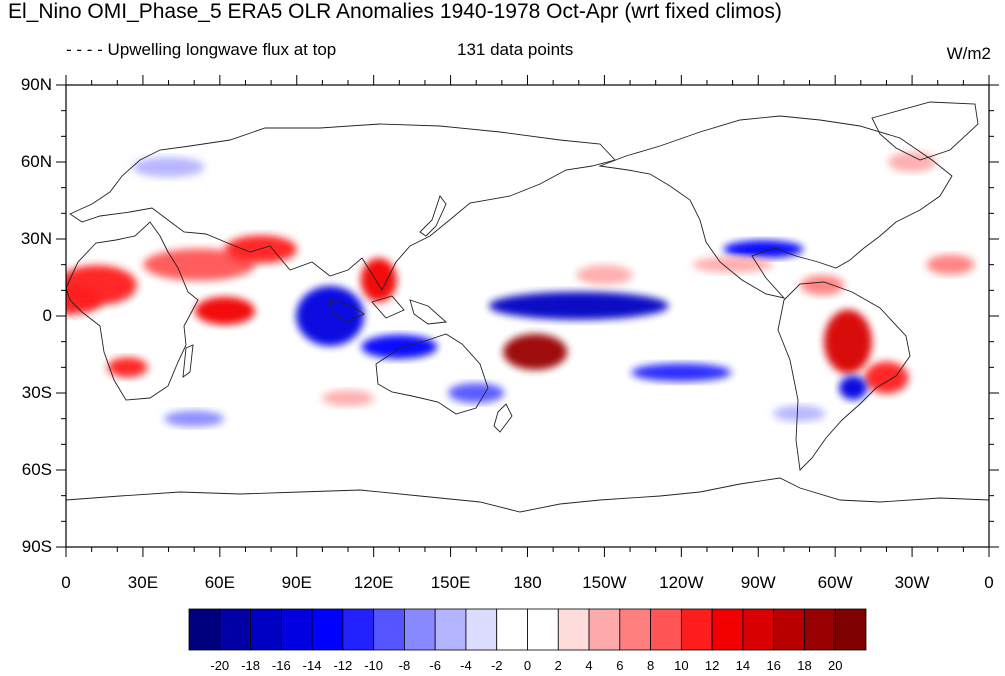 The image size is (1005, 676). Describe the element at coordinates (835, 582) in the screenshot. I see `lon-tick-label: 60W` at that location.